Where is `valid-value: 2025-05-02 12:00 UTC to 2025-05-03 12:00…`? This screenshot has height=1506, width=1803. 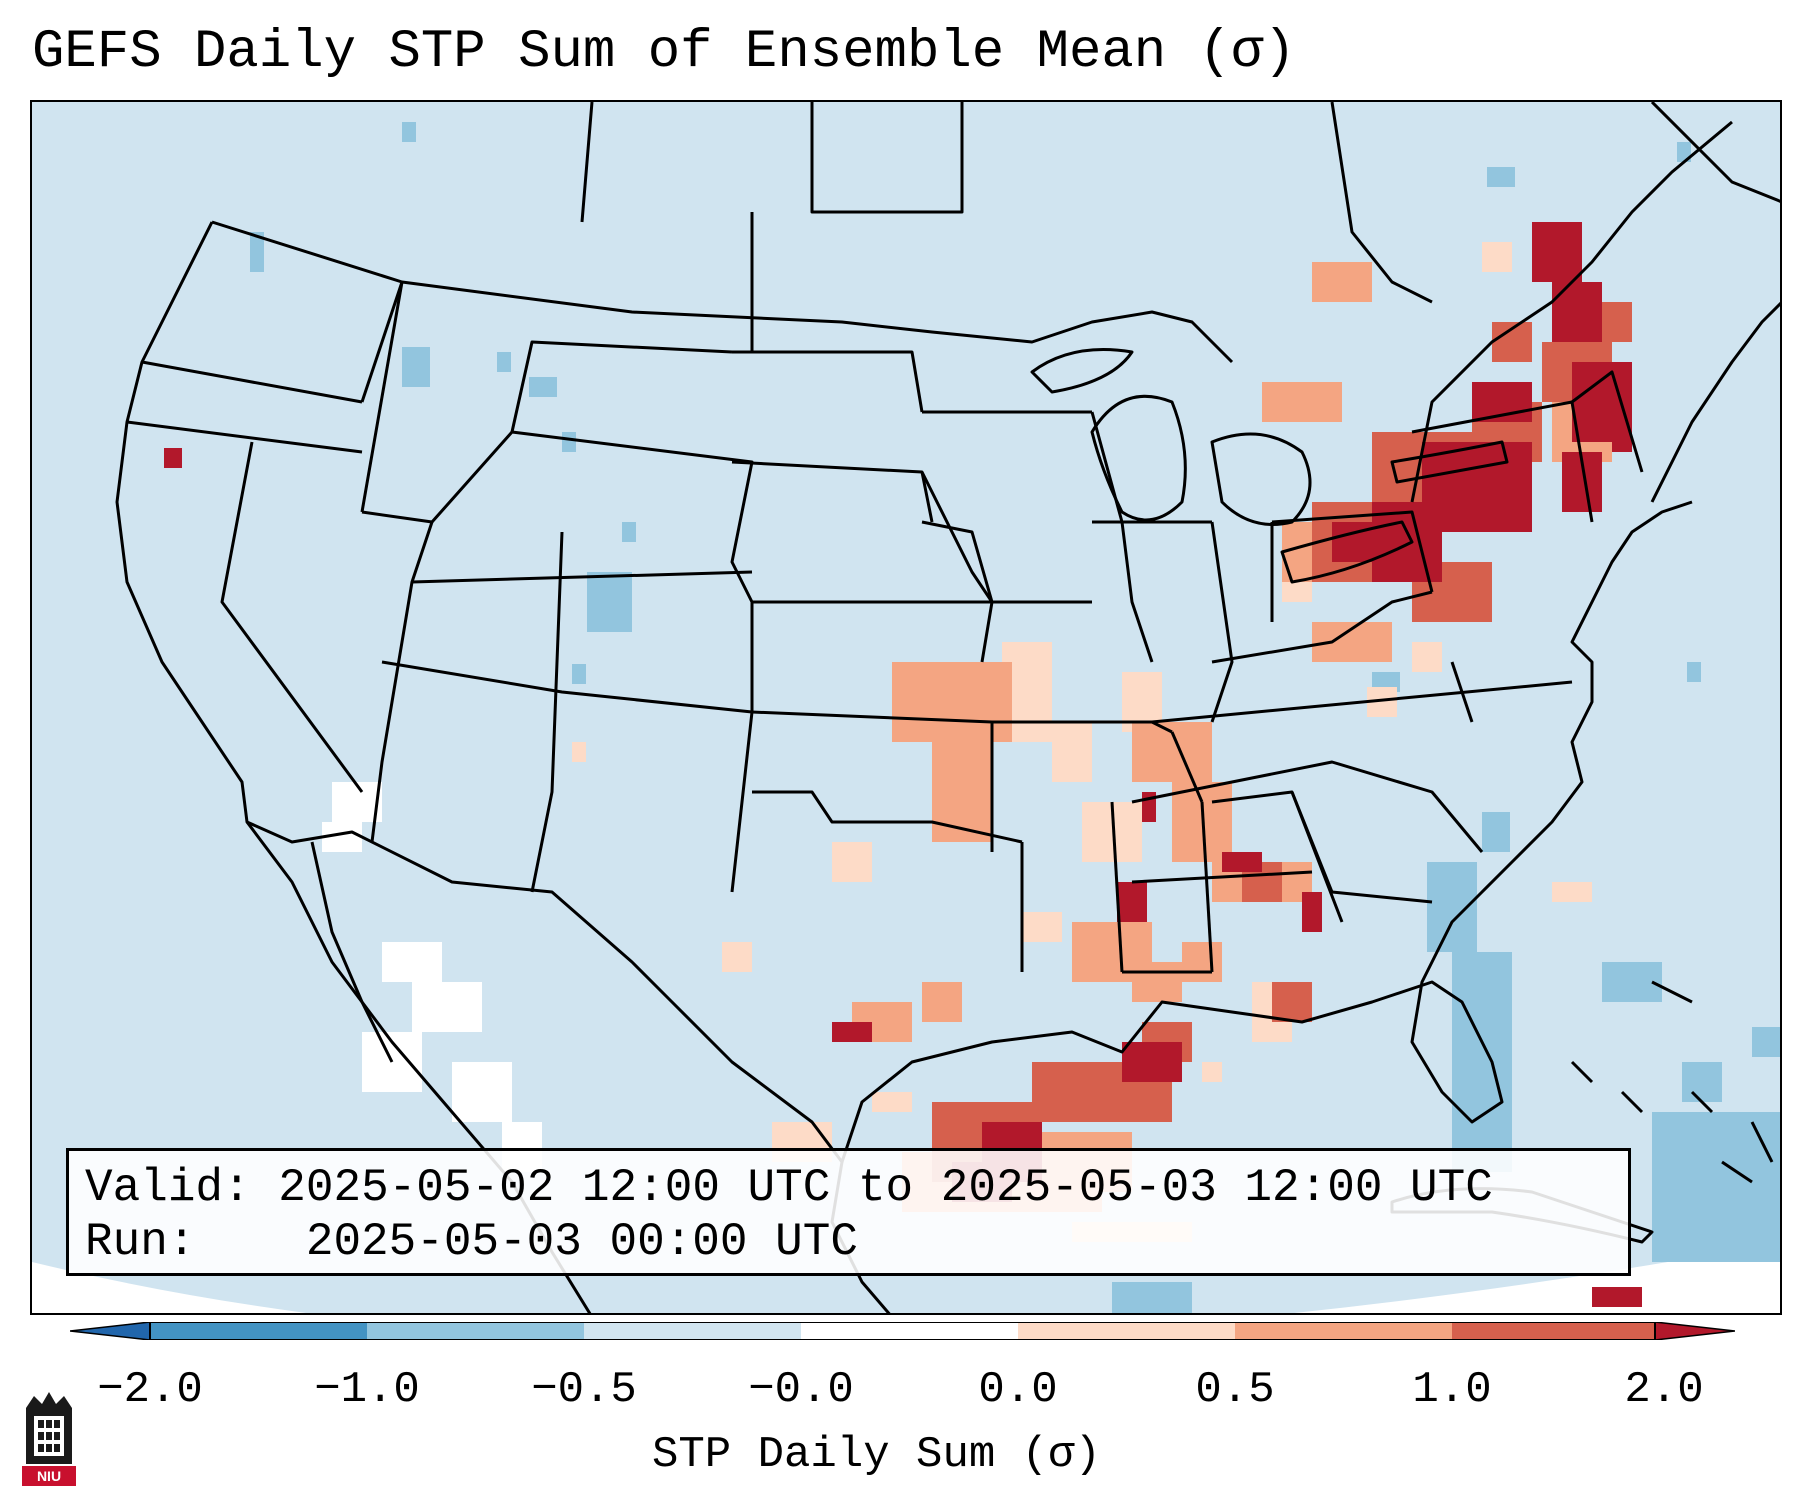 valid-value: 2025-05-02 12:00 UTC to 2025-05-03 12:00… is located at coordinates (885, 1188).